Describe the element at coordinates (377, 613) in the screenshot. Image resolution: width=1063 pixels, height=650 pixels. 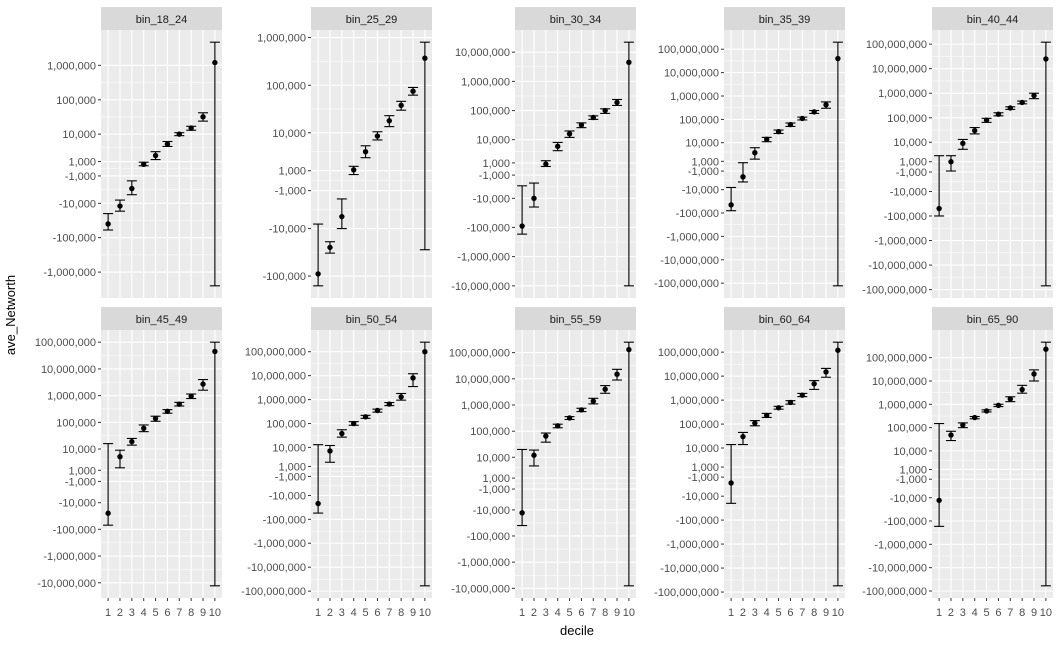
I see `x-tick-label: 6` at that location.